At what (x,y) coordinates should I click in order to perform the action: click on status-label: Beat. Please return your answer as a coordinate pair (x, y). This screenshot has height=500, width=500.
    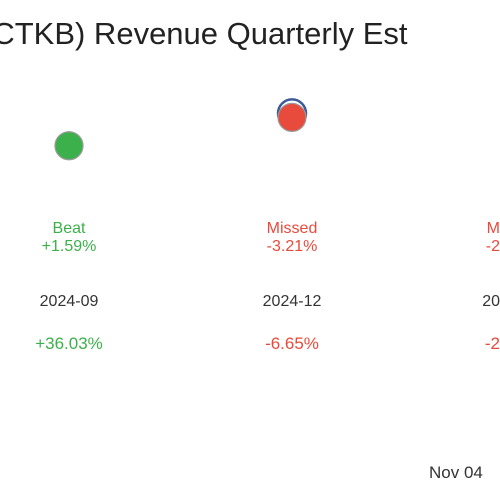
    Looking at the image, I should click on (69, 228).